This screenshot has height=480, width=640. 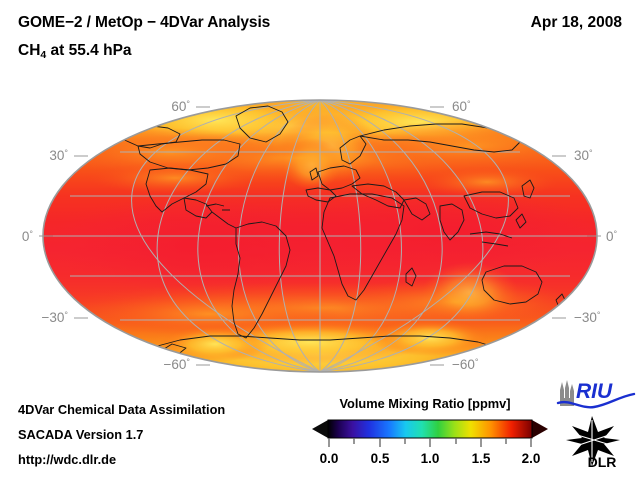 I want to click on species-label: CH4 at 55.4 hPa, so click(x=75, y=51).